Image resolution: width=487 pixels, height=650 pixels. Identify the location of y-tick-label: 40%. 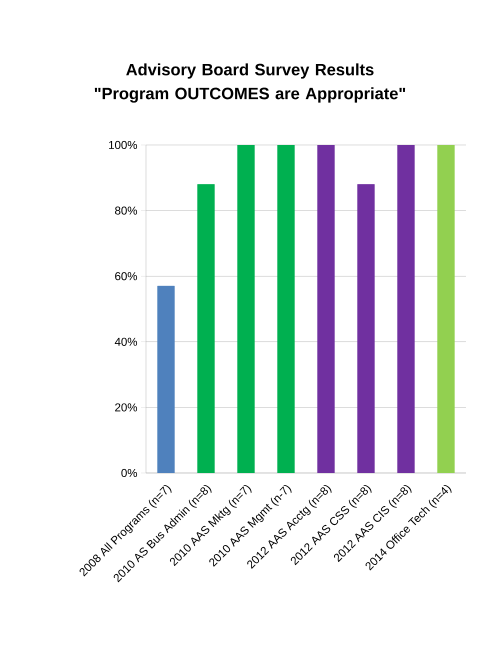
(126, 342).